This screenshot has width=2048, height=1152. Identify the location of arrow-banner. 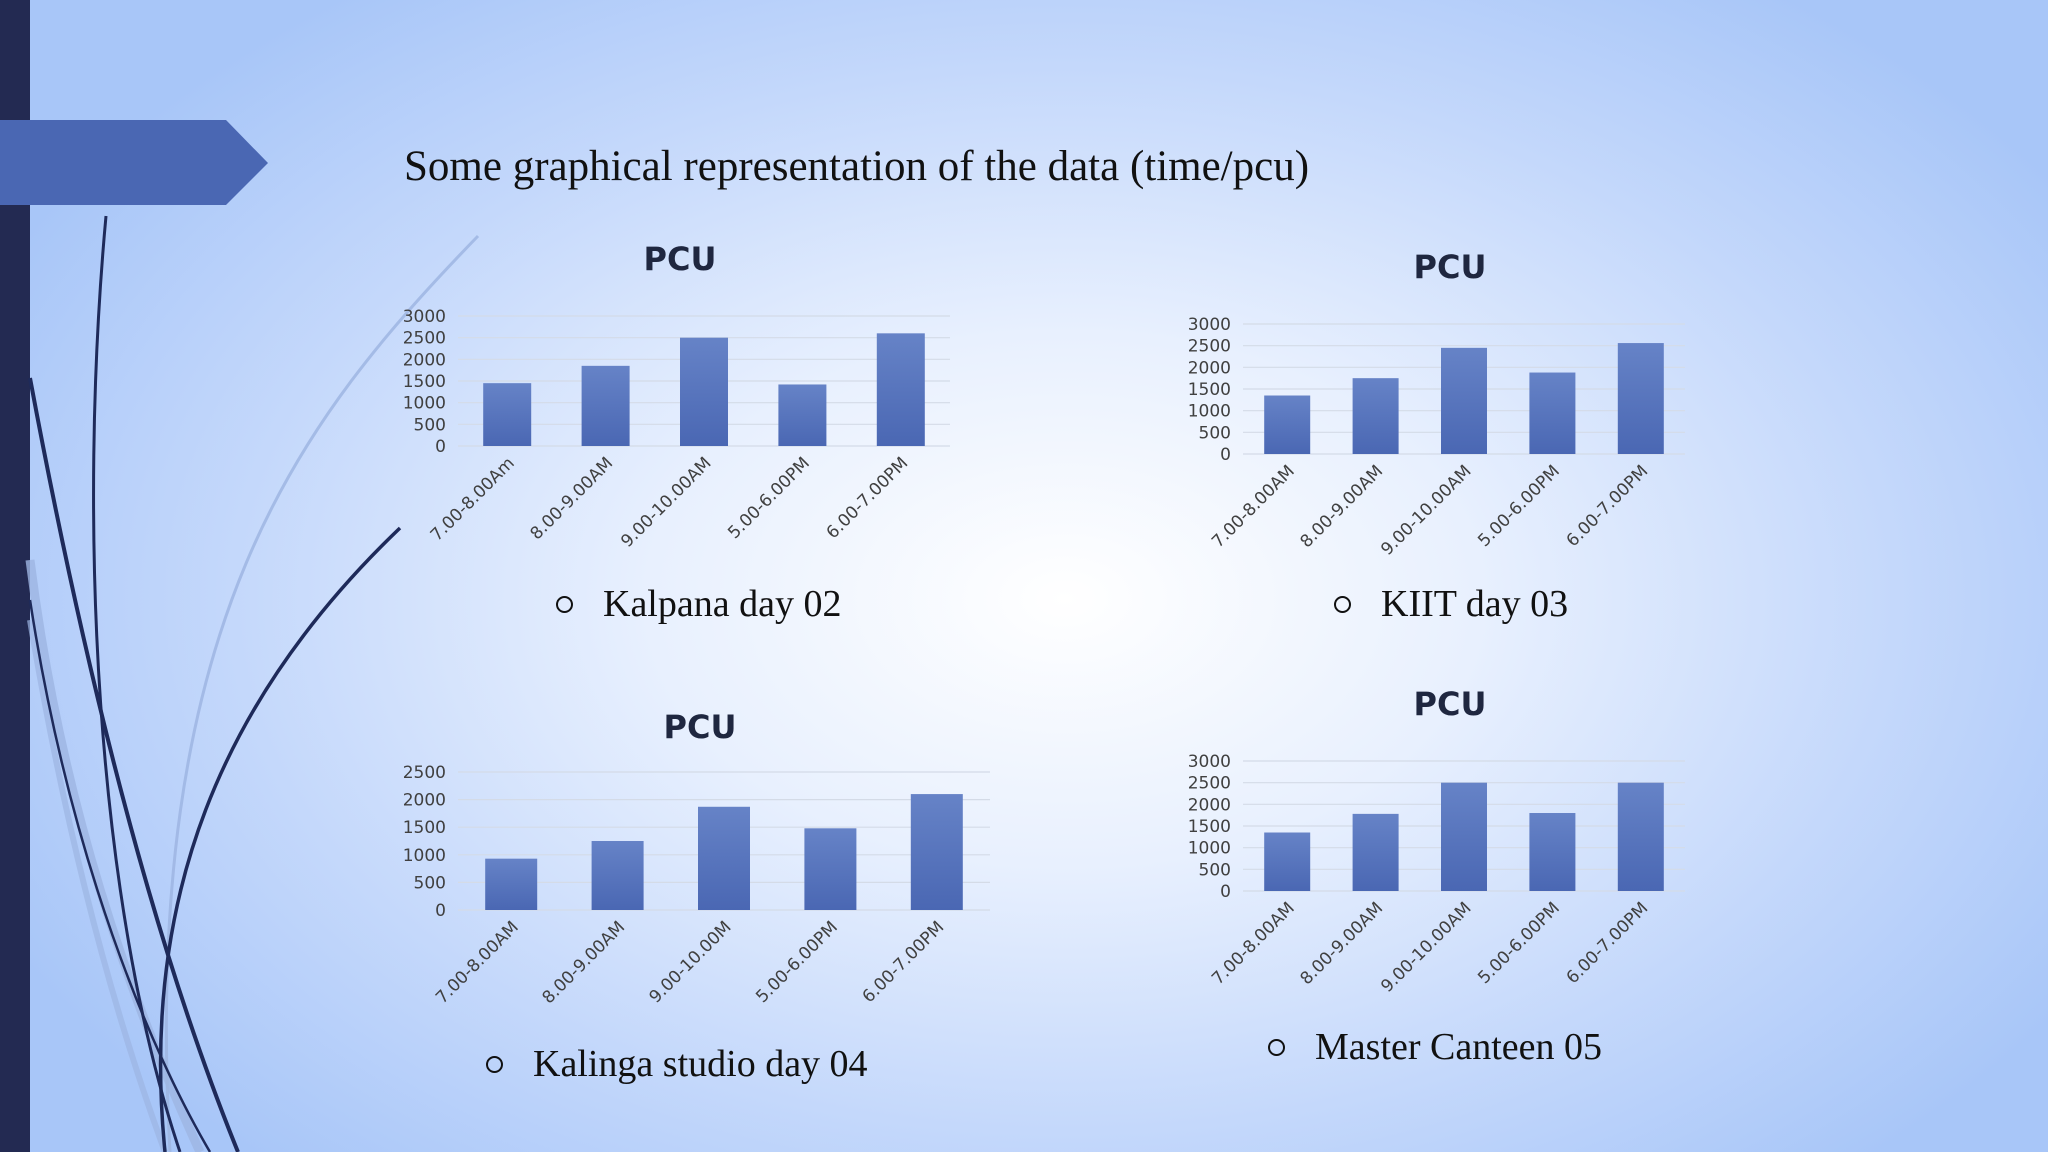
(134, 162).